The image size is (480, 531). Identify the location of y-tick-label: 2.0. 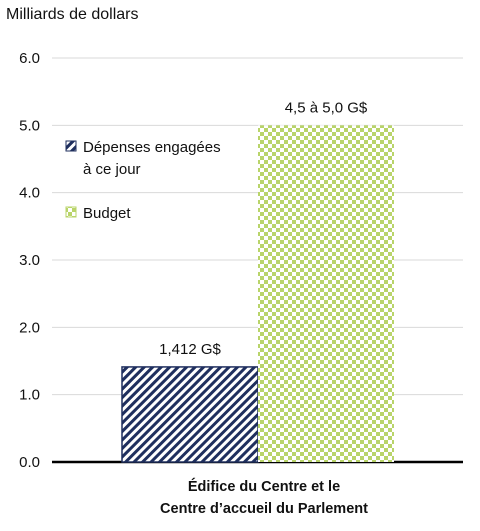
(29, 327).